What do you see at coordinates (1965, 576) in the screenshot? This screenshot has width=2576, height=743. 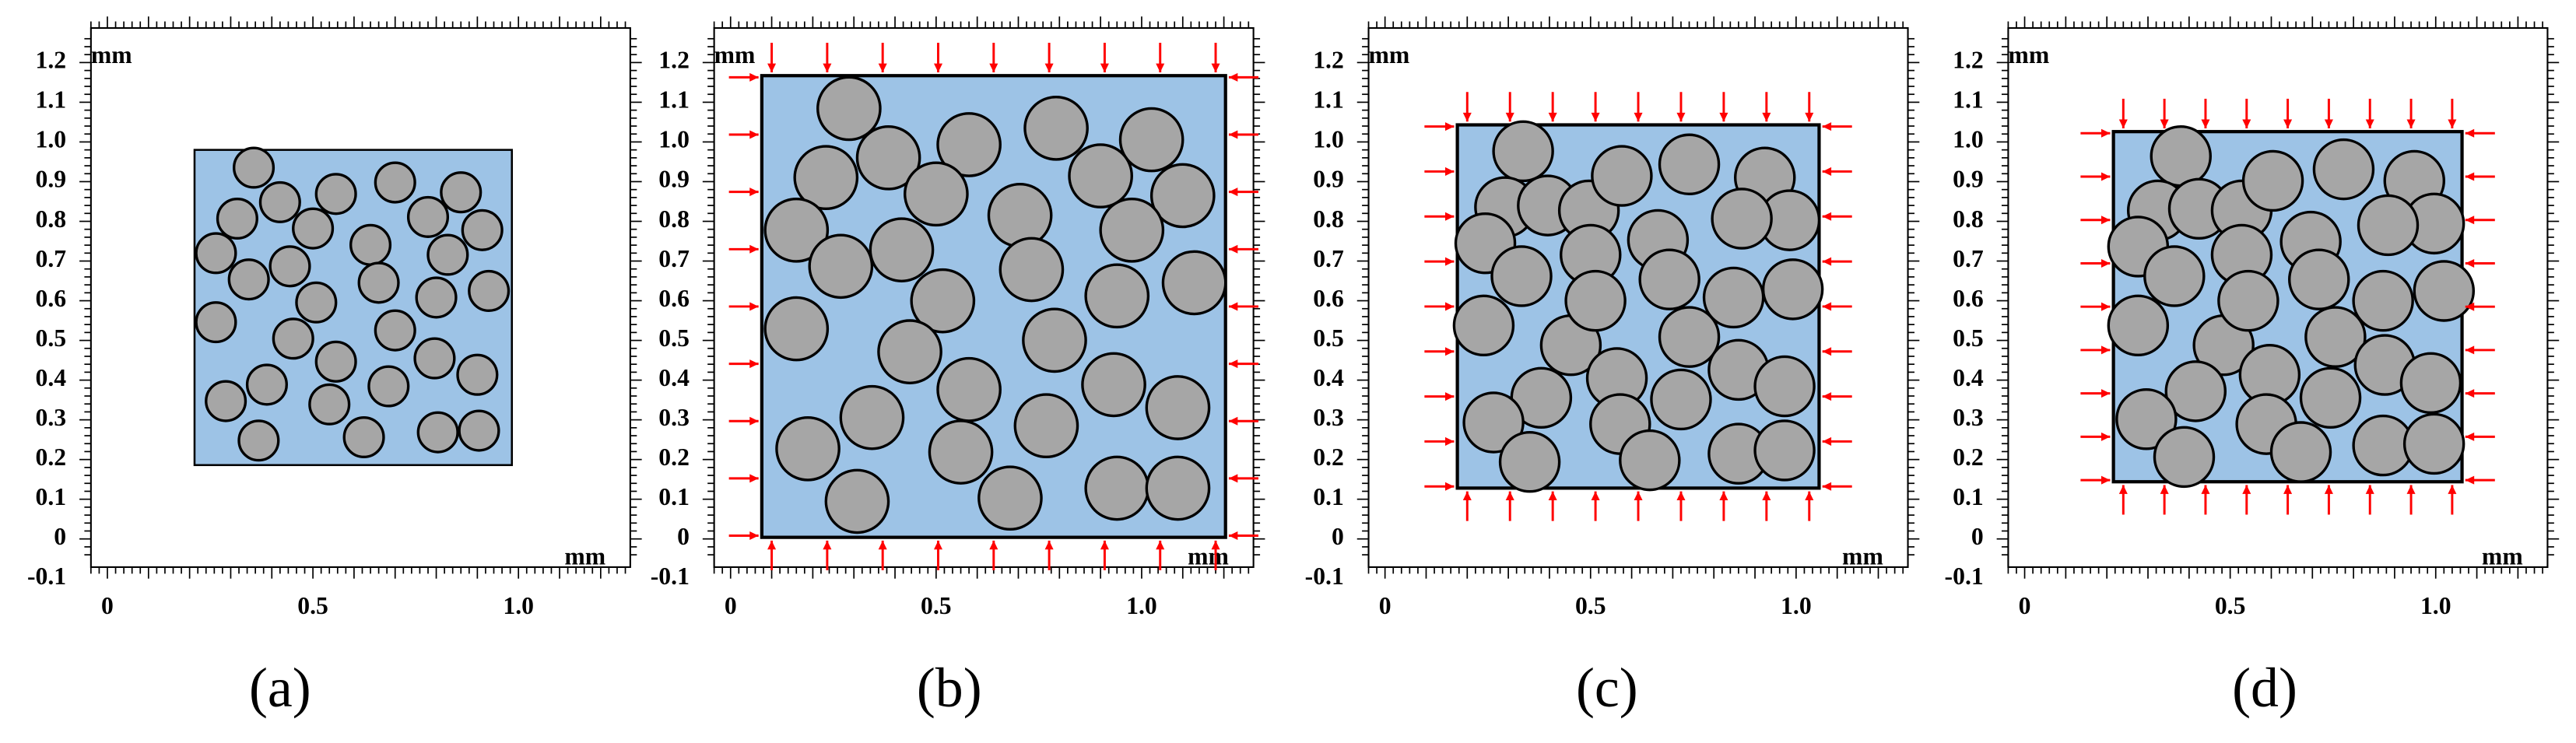 I see `y-tick-label: -0.1` at bounding box center [1965, 576].